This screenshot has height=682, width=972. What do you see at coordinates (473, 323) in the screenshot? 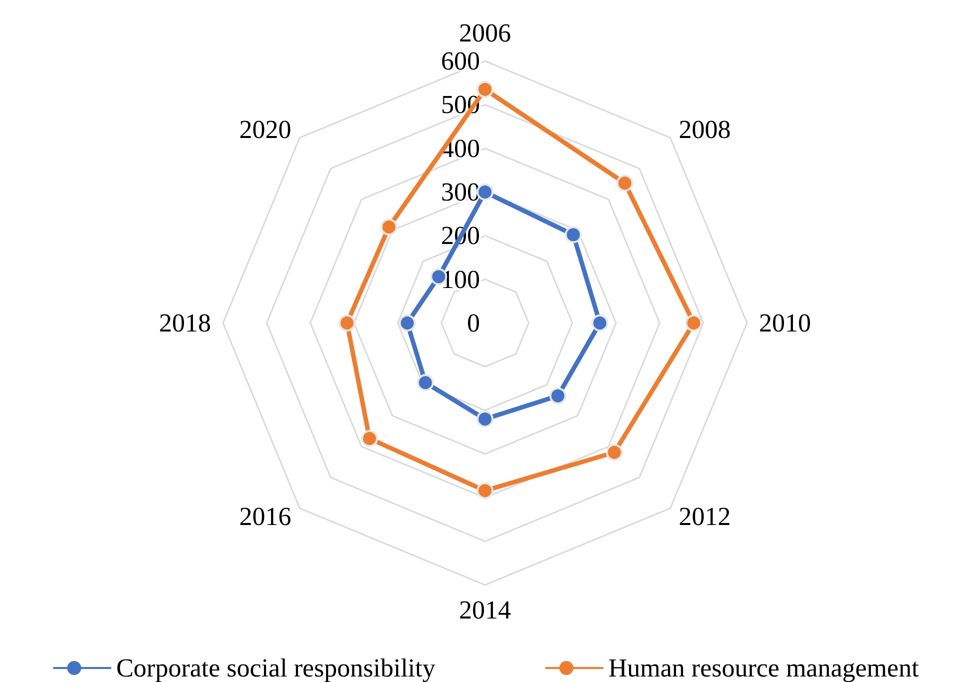
I see `y-tick-label: 0` at bounding box center [473, 323].